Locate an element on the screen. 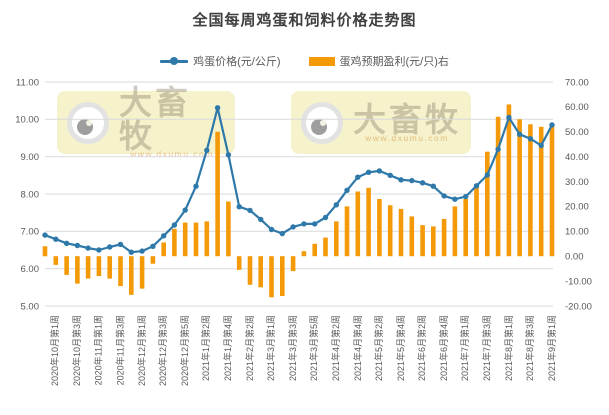 The image size is (609, 415). x-axis-label: 2021年3月第5周 is located at coordinates (314, 348).